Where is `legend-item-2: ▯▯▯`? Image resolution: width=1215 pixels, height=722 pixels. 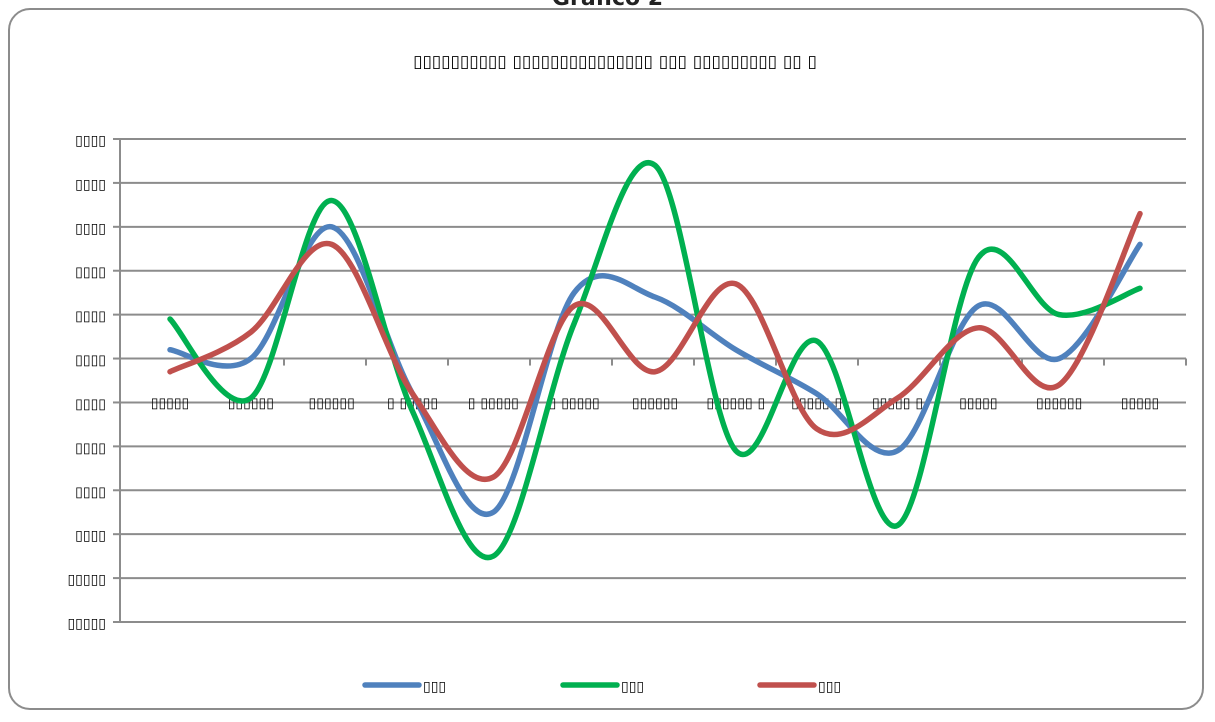 legend-item-2: ▯▯▯ is located at coordinates (602, 687).